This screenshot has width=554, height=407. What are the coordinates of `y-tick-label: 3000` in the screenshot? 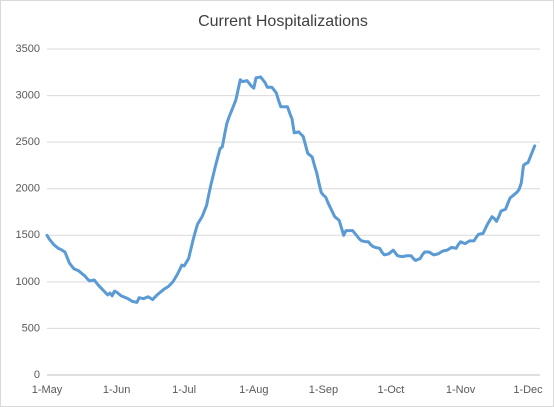 It's located at (28, 95).